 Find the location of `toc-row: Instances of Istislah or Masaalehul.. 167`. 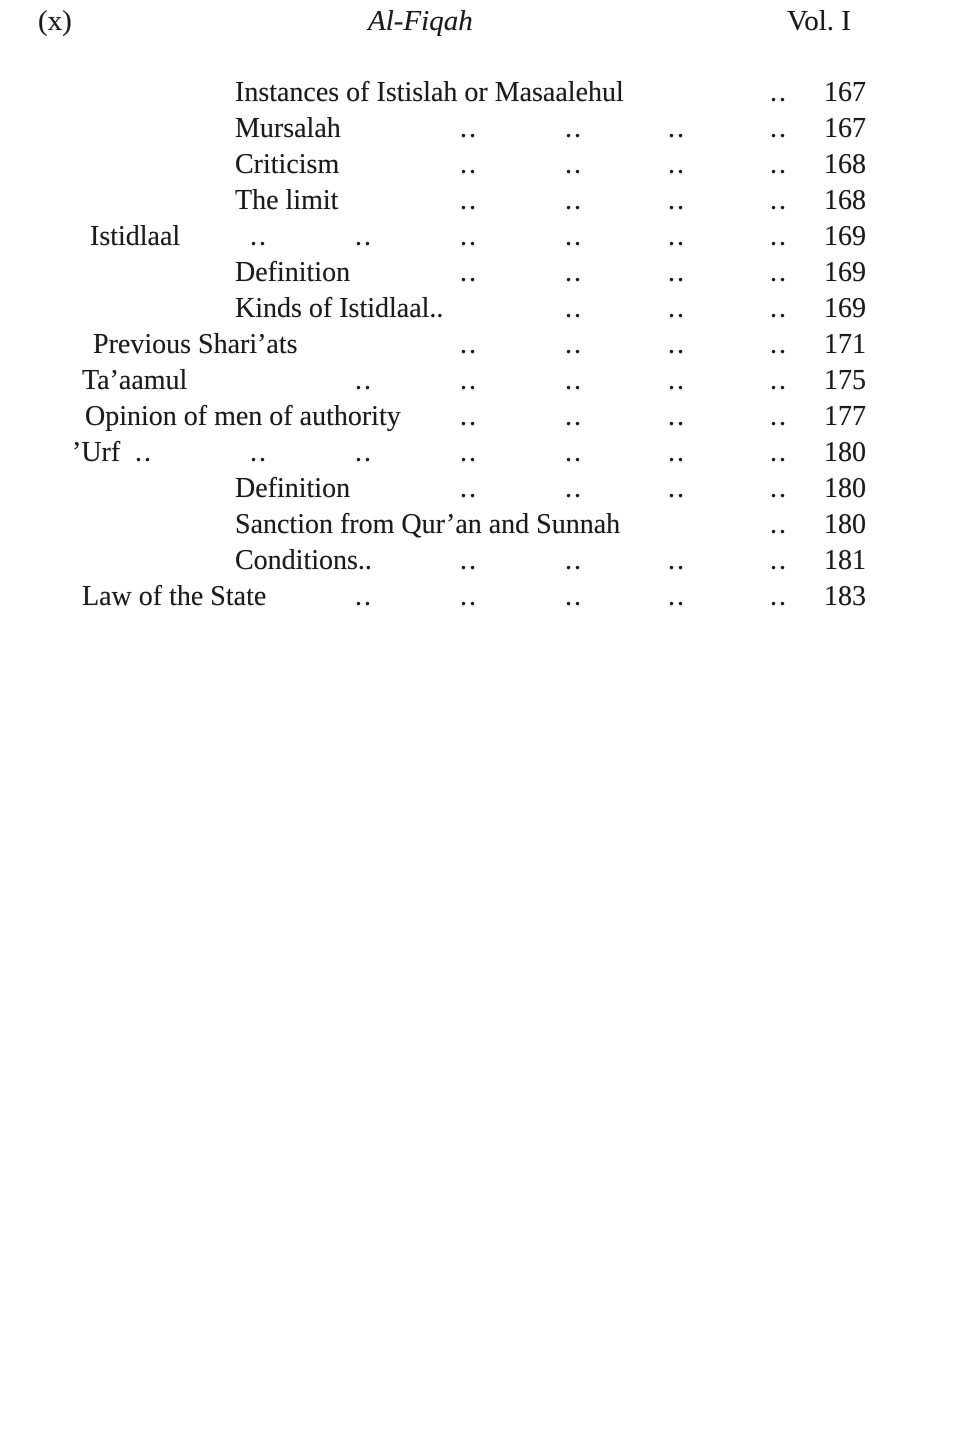

toc-row: Instances of Istislah or Masaalehul.. 167 is located at coordinates (480, 93).